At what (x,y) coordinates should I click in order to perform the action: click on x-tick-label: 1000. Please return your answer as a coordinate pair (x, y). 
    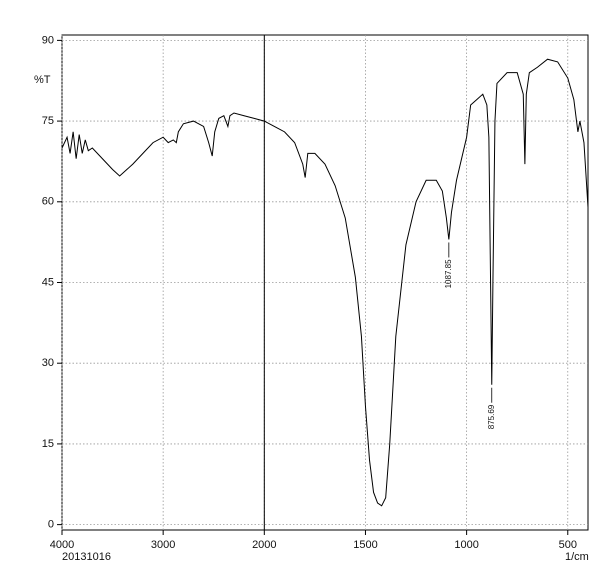
    Looking at the image, I should click on (466, 545).